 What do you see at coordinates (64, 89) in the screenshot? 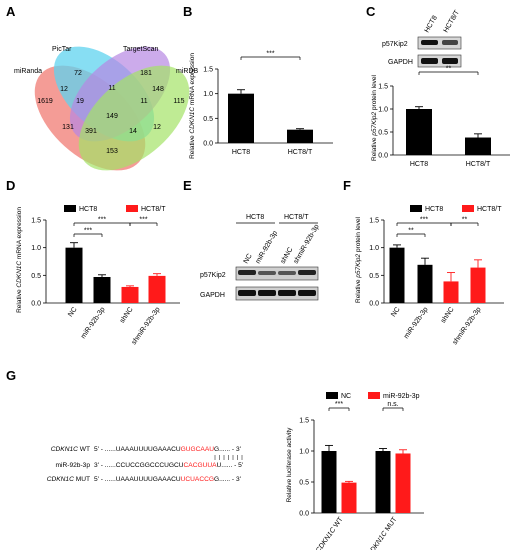
I see `venn-count-miranda-pictar: 12` at bounding box center [64, 89].